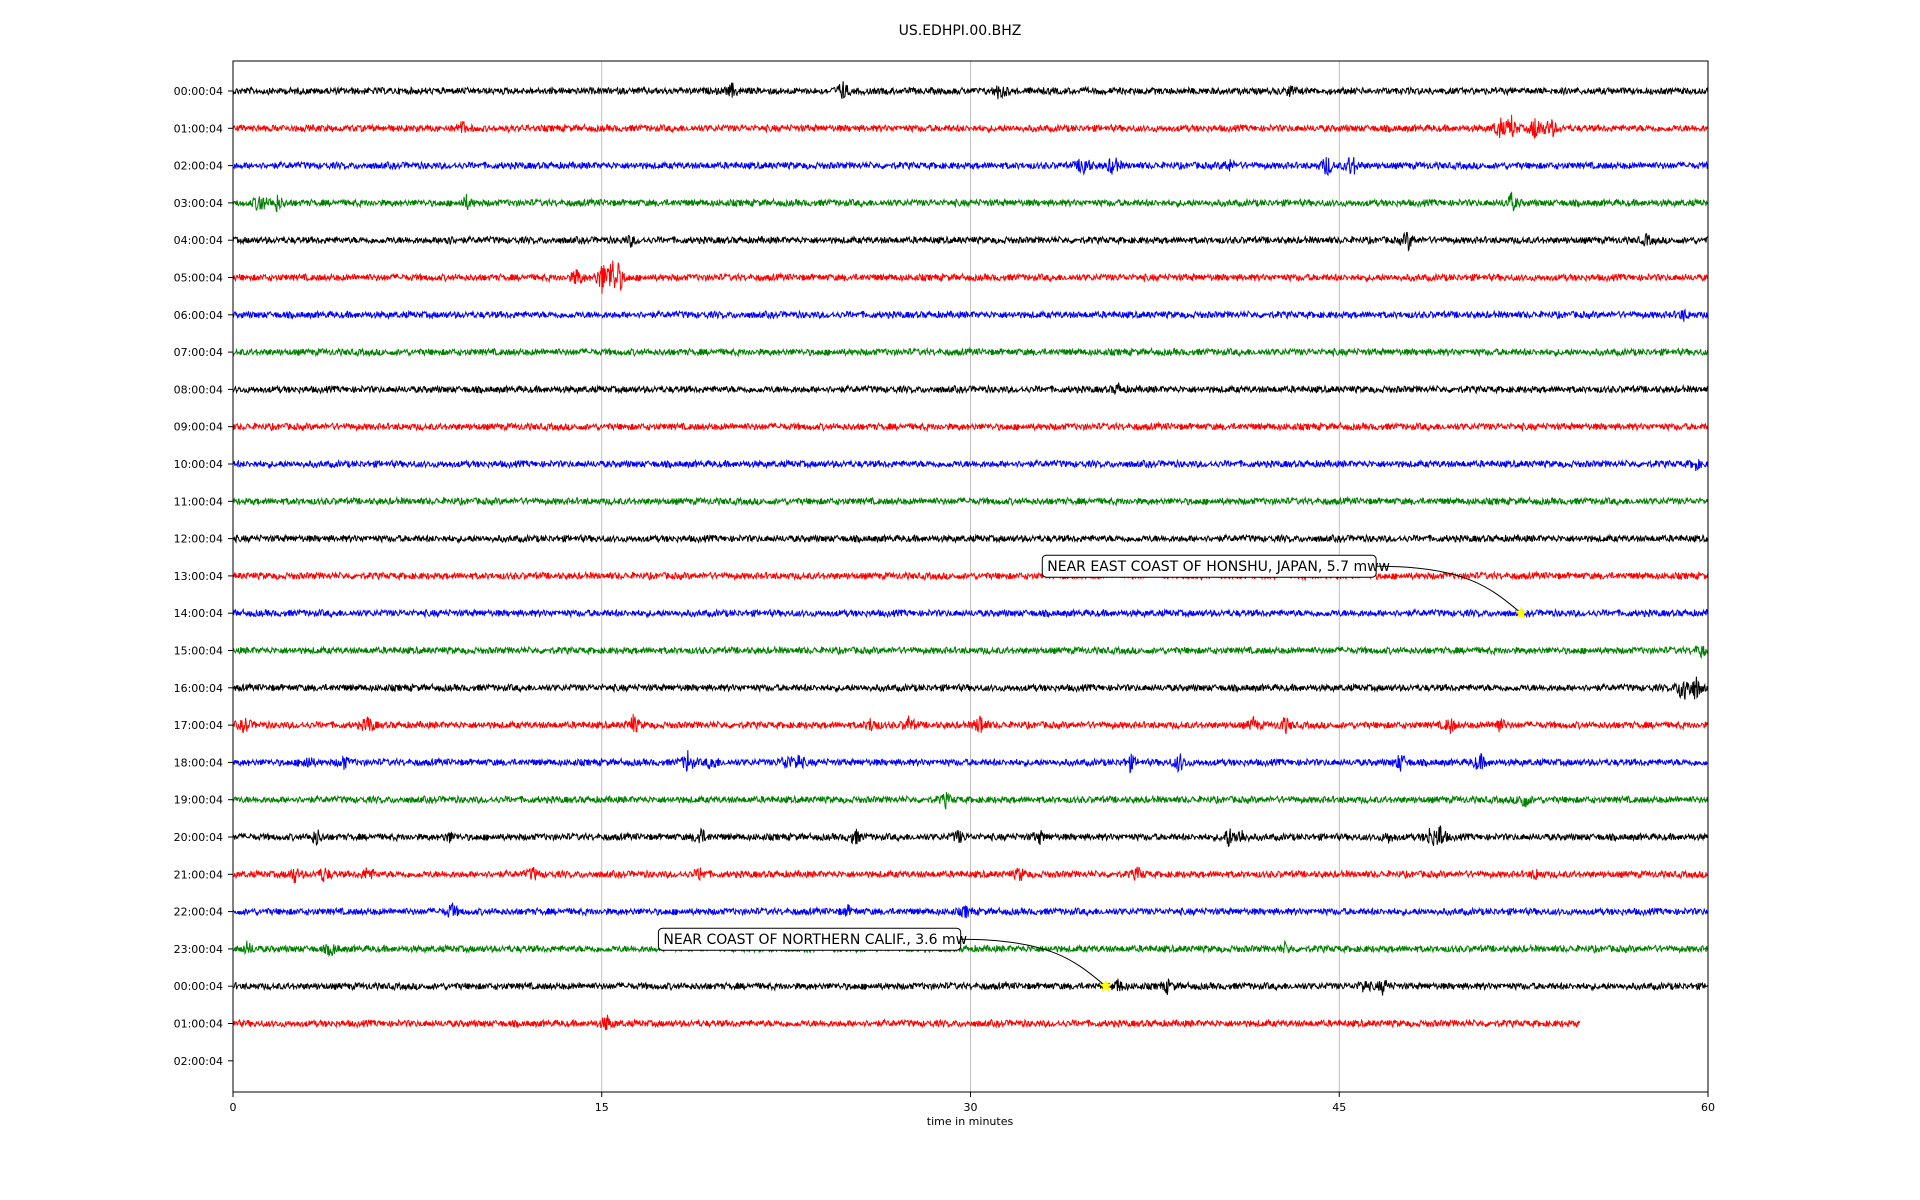  Describe the element at coordinates (198, 464) in the screenshot. I see `row-time-label: 10:00:04` at that location.